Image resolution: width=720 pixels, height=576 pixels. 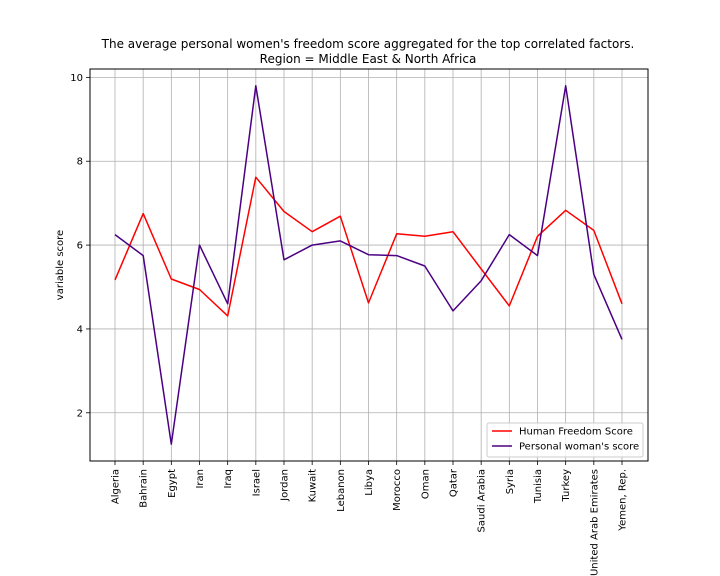 What do you see at coordinates (144, 488) in the screenshot?
I see `x-tick-label: Bahrain` at bounding box center [144, 488].